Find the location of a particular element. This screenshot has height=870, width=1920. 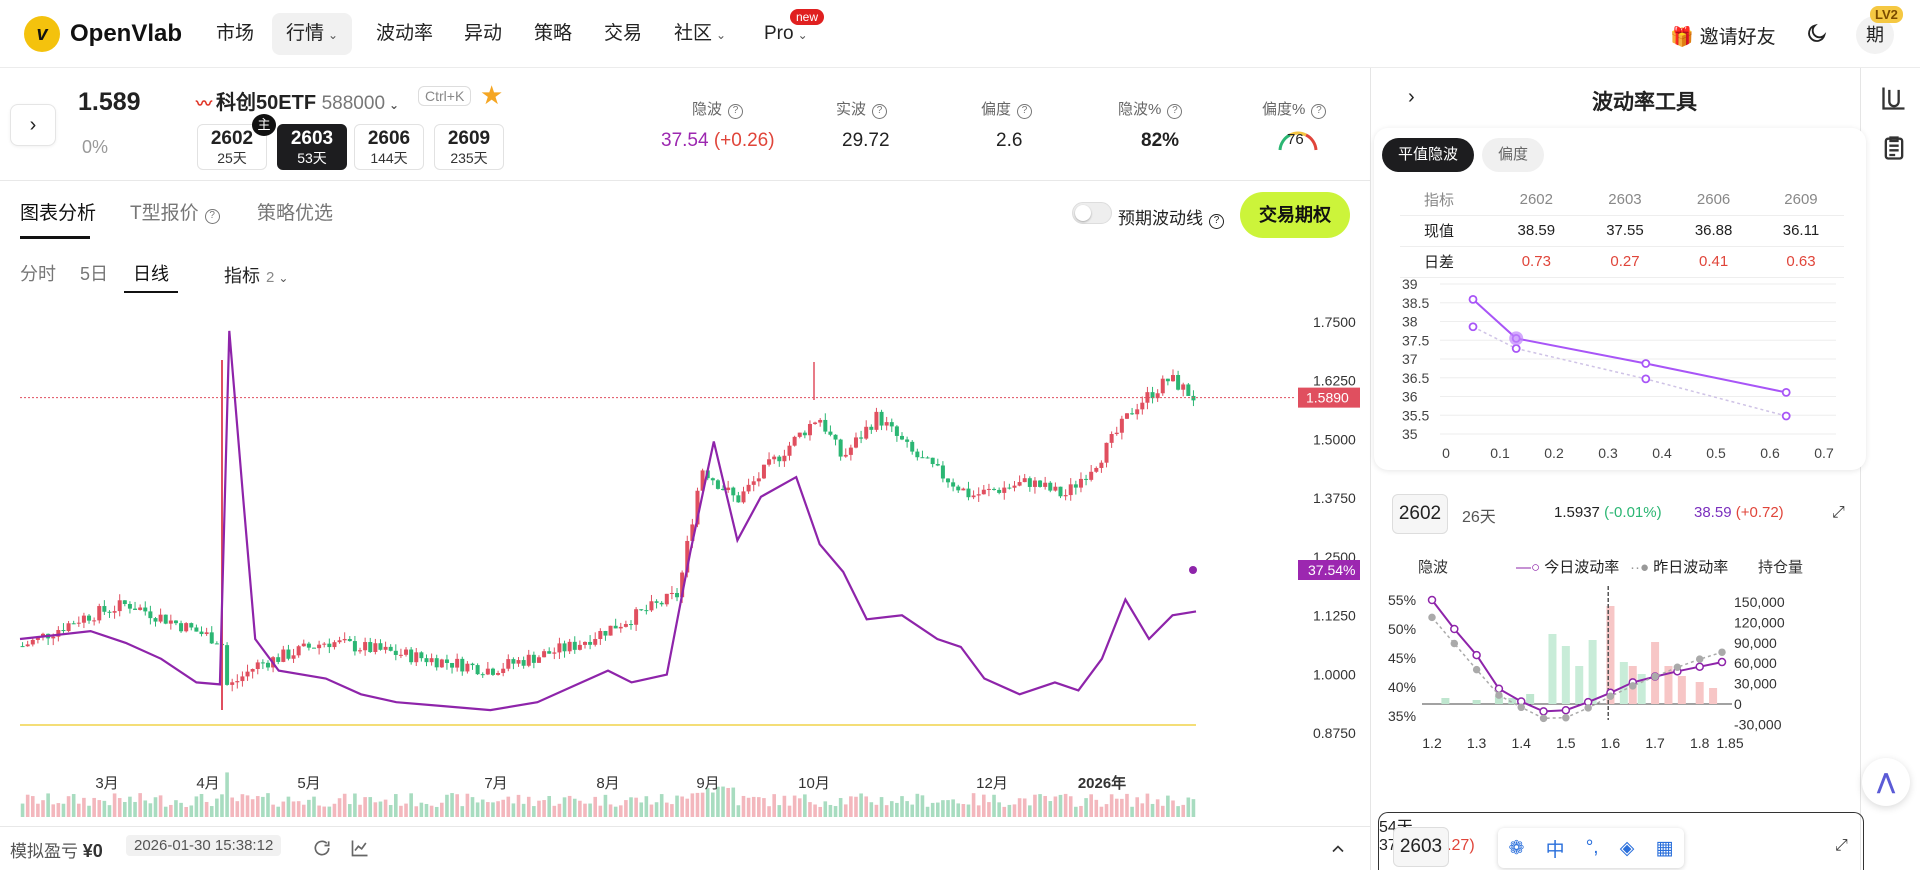

sim-pnl: 模拟盈亏 ¥0 is located at coordinates (56, 851).